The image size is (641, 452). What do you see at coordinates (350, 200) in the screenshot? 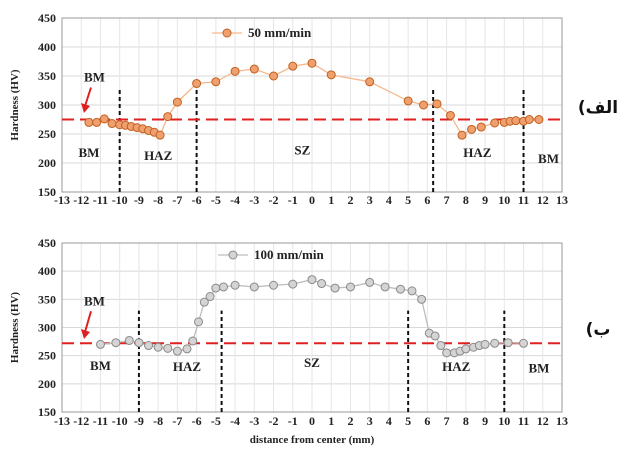
I see `x-tick-label: 2` at bounding box center [350, 200].